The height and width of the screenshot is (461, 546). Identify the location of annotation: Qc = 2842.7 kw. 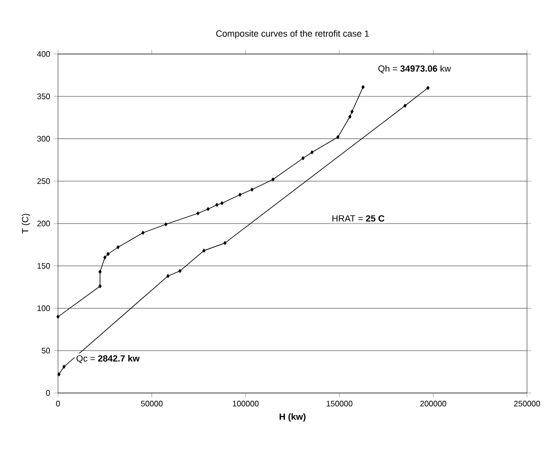
(108, 359).